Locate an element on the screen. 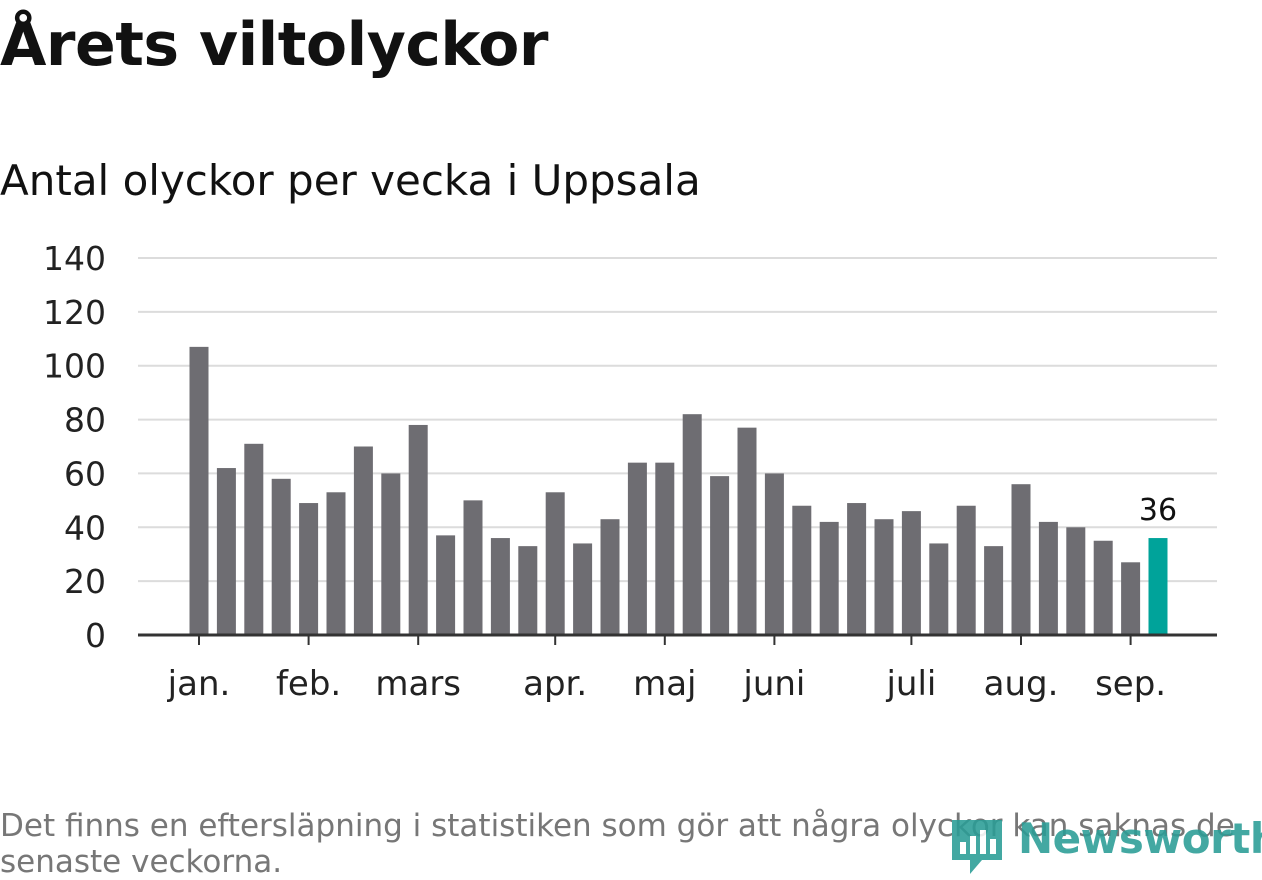 Image resolution: width=1262 pixels, height=880 pixels. y-tick-label-40: 40 is located at coordinates (85, 527).